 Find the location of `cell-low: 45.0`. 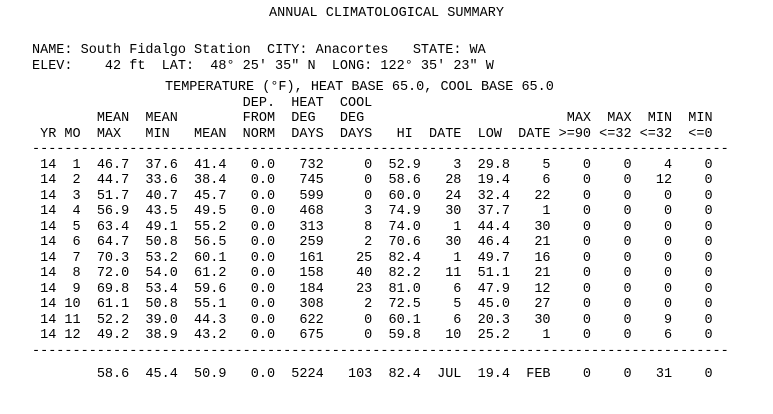

cell-low: 45.0 is located at coordinates (486, 304).